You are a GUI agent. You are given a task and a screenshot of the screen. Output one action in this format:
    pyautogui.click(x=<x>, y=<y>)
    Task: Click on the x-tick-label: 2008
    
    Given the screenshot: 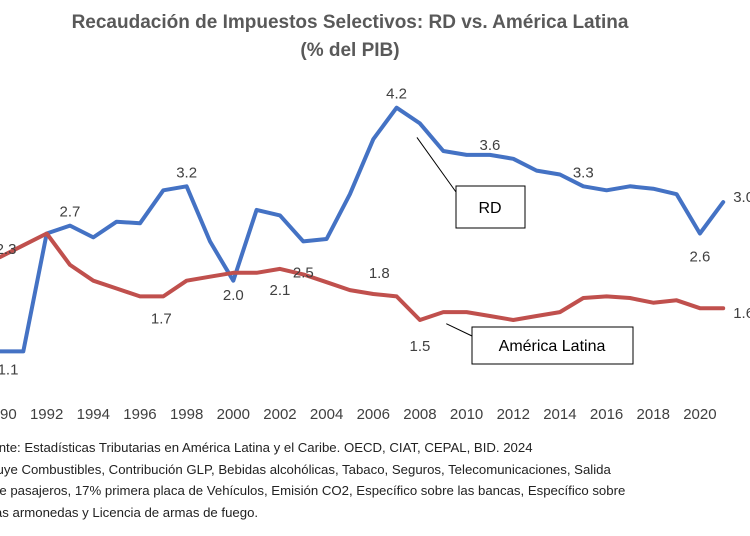 What is the action you would take?
    pyautogui.click(x=419, y=414)
    